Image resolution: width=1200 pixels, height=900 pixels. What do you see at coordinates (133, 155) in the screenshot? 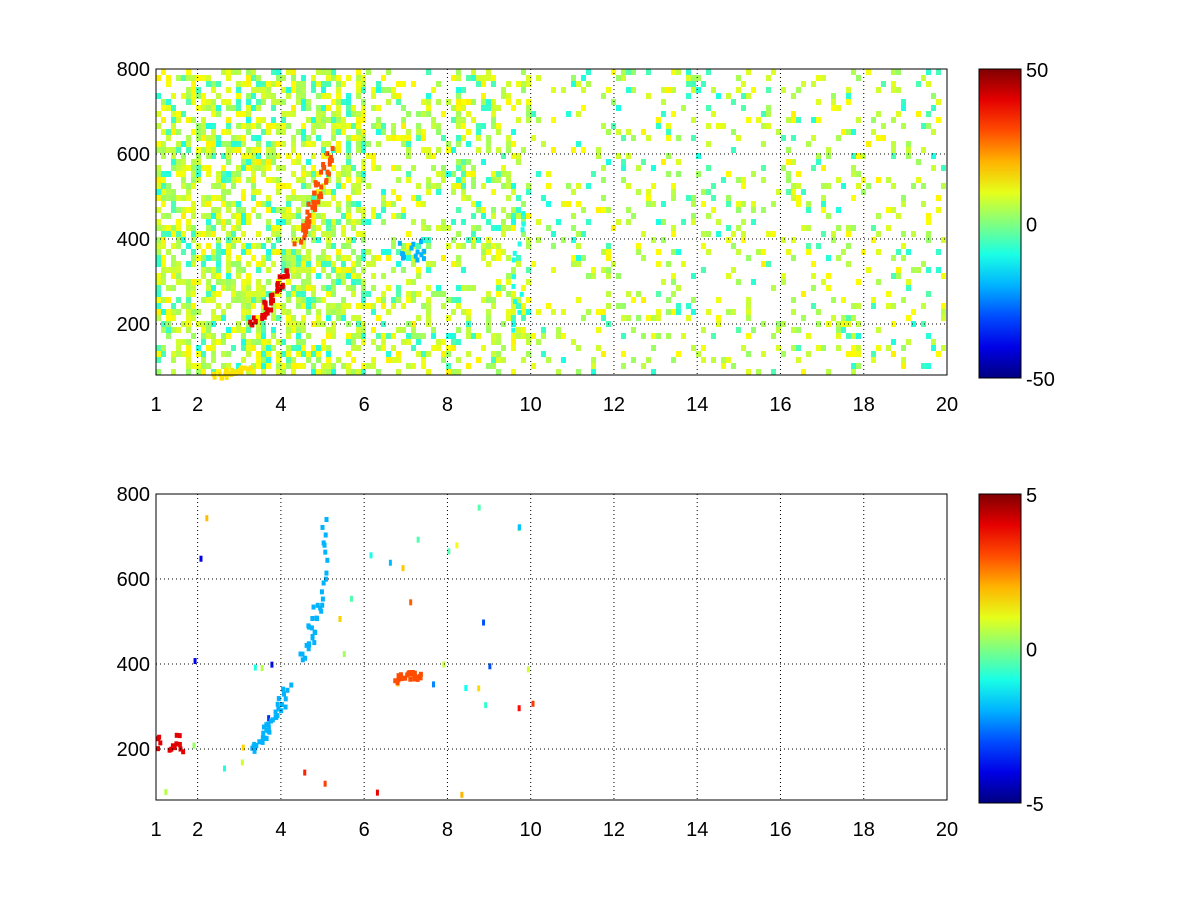
I see `y-tick-label: 600` at bounding box center [133, 155].